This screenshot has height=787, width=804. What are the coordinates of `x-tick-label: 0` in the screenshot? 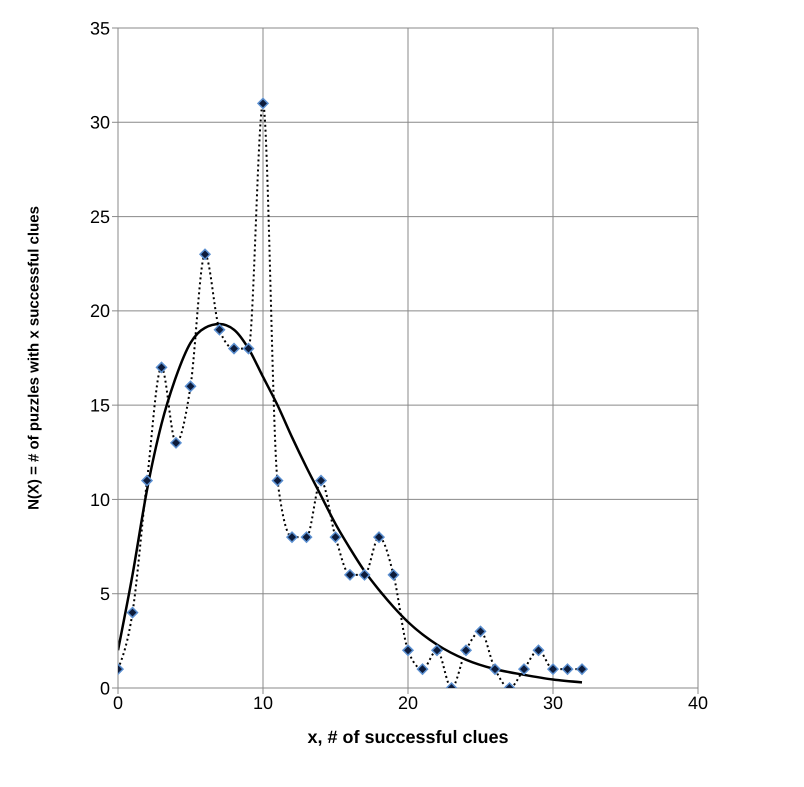 It's located at (118, 702).